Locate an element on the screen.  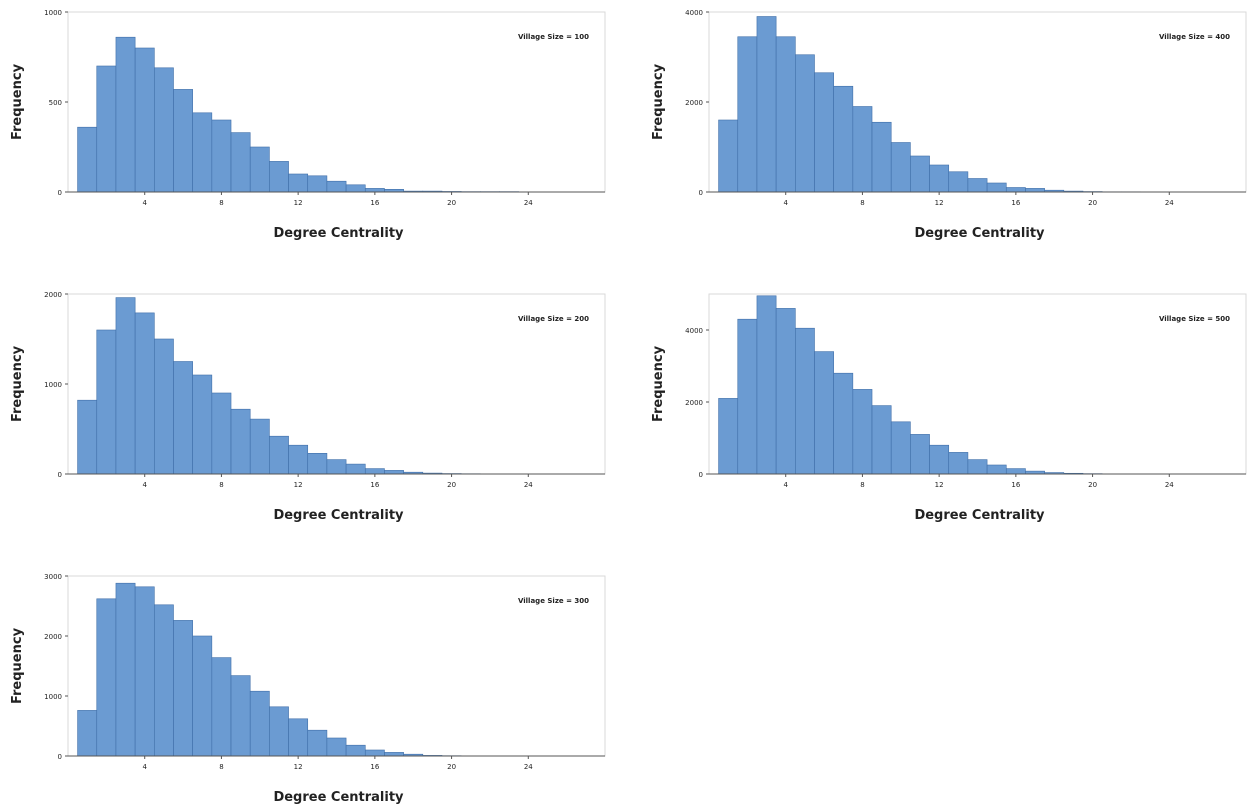
village-size-annotation: Village Size = 100 is located at coordinates (553, 37).